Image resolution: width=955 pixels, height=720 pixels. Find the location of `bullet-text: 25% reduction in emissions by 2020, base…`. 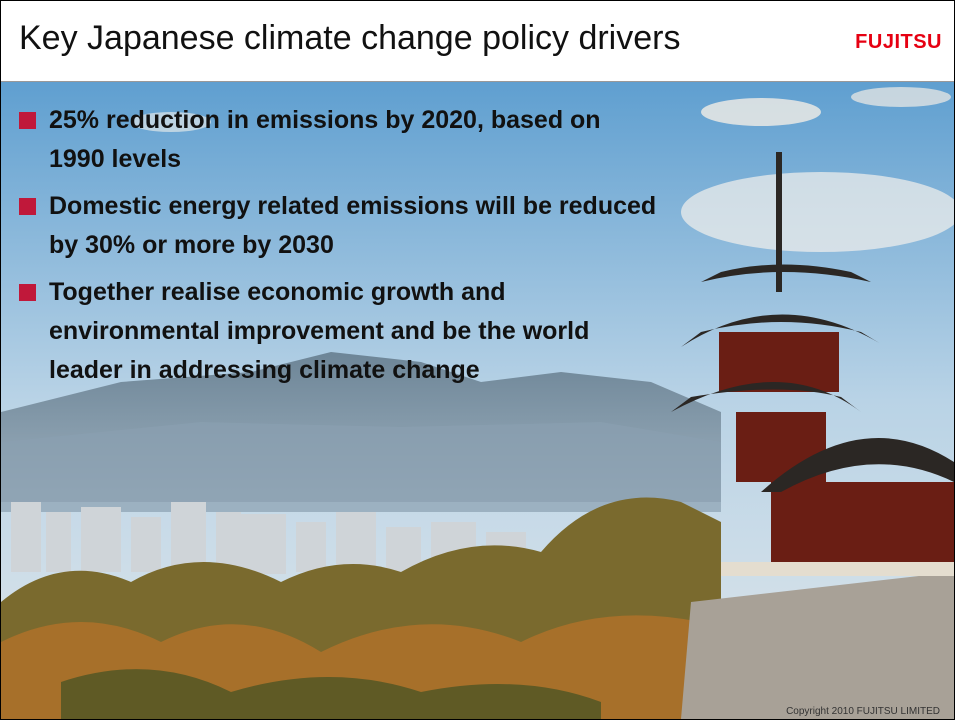

bullet-text: 25% reduction in emissions by 2020, base… is located at coordinates (325, 139).